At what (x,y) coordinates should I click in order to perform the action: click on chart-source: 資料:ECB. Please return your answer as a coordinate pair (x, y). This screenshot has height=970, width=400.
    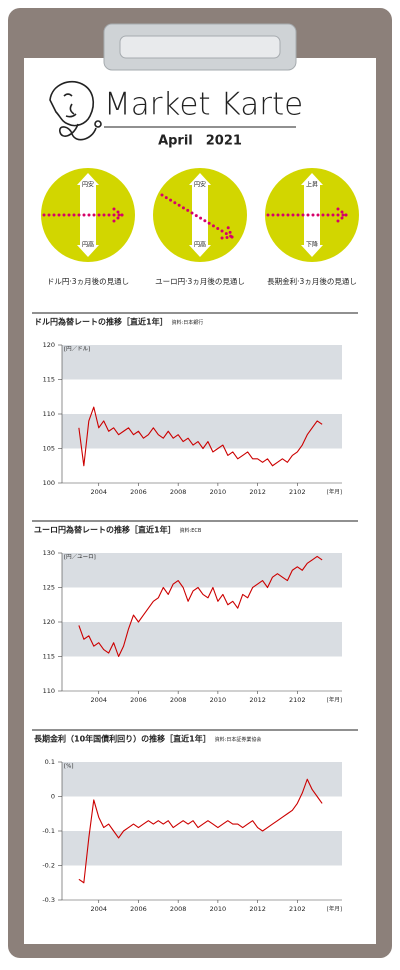
    Looking at the image, I should click on (191, 530).